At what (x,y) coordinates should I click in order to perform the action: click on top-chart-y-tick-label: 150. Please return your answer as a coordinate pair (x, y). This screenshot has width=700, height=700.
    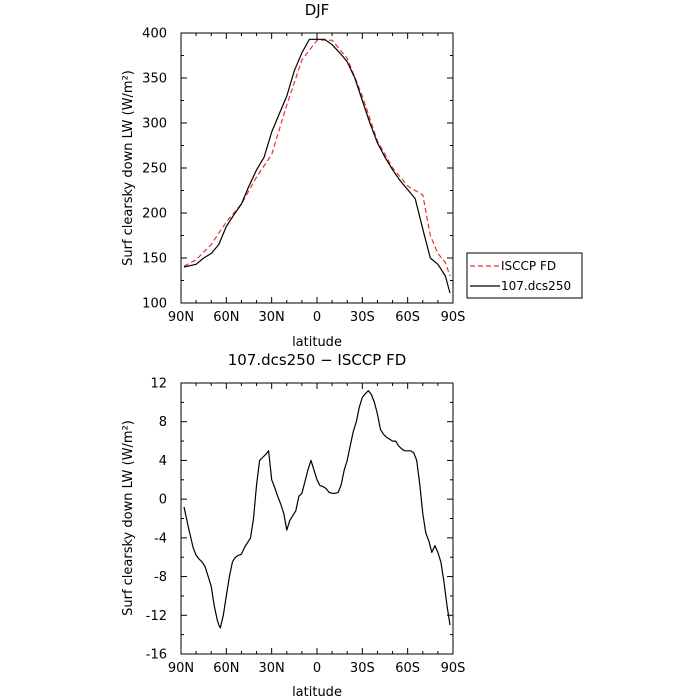
    Looking at the image, I should click on (154, 259).